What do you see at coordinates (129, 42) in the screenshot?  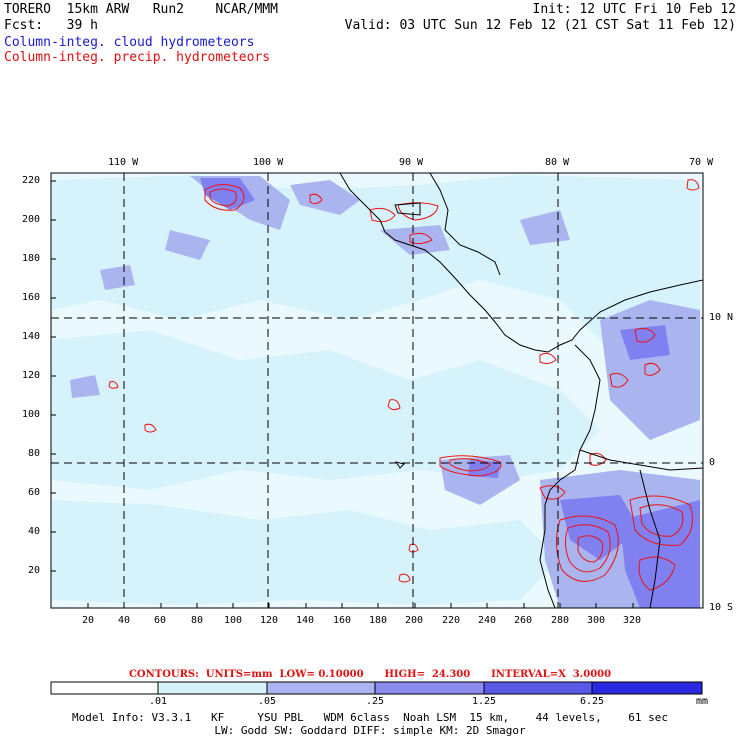 I see `field-label-cloud: Column-integ. cloud hydrometeors` at bounding box center [129, 42].